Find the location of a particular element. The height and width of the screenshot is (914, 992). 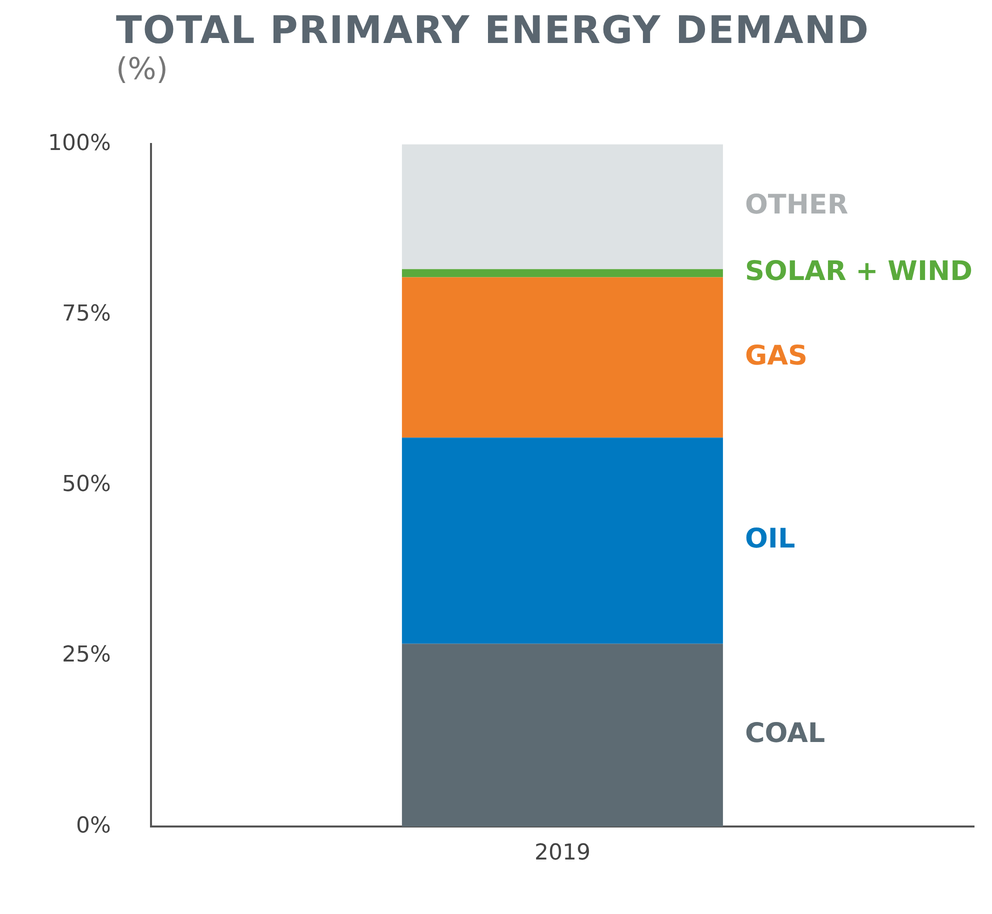

series-label: COAL is located at coordinates (785, 734).